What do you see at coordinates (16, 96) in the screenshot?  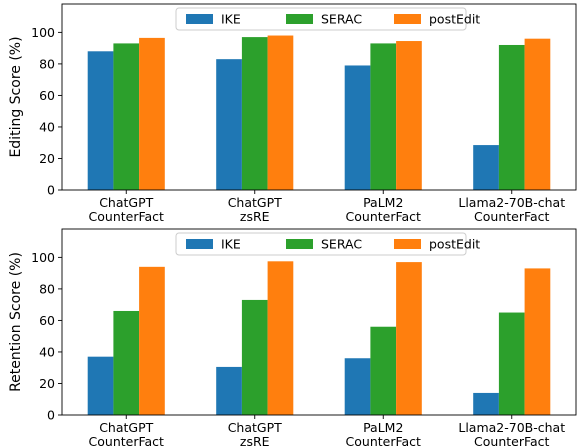 I see `y-axis-label: Editing Score (%)` at bounding box center [16, 96].